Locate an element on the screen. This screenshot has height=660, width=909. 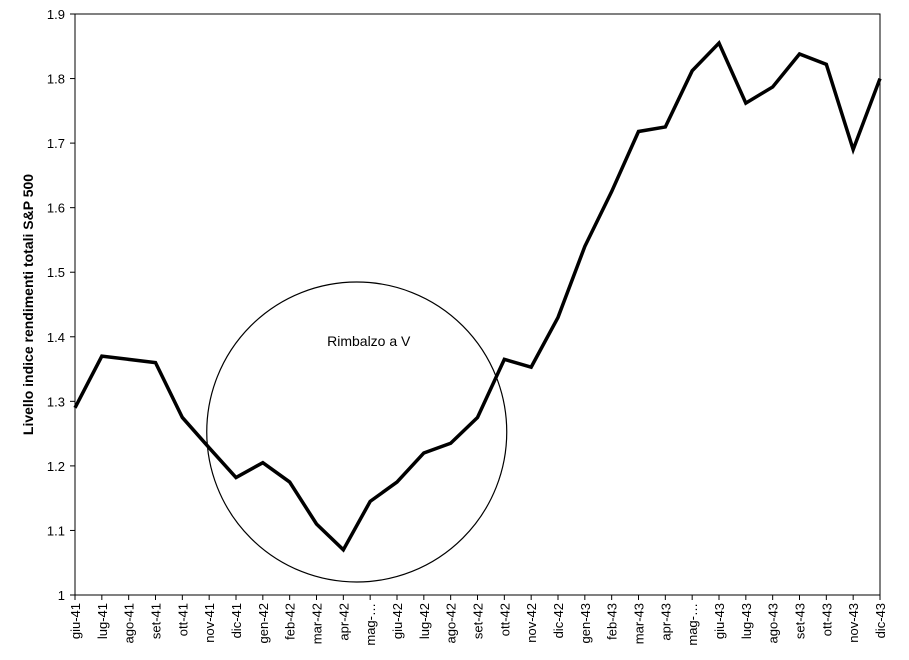
x-tick-label: ago-43 is located at coordinates (773, 623).